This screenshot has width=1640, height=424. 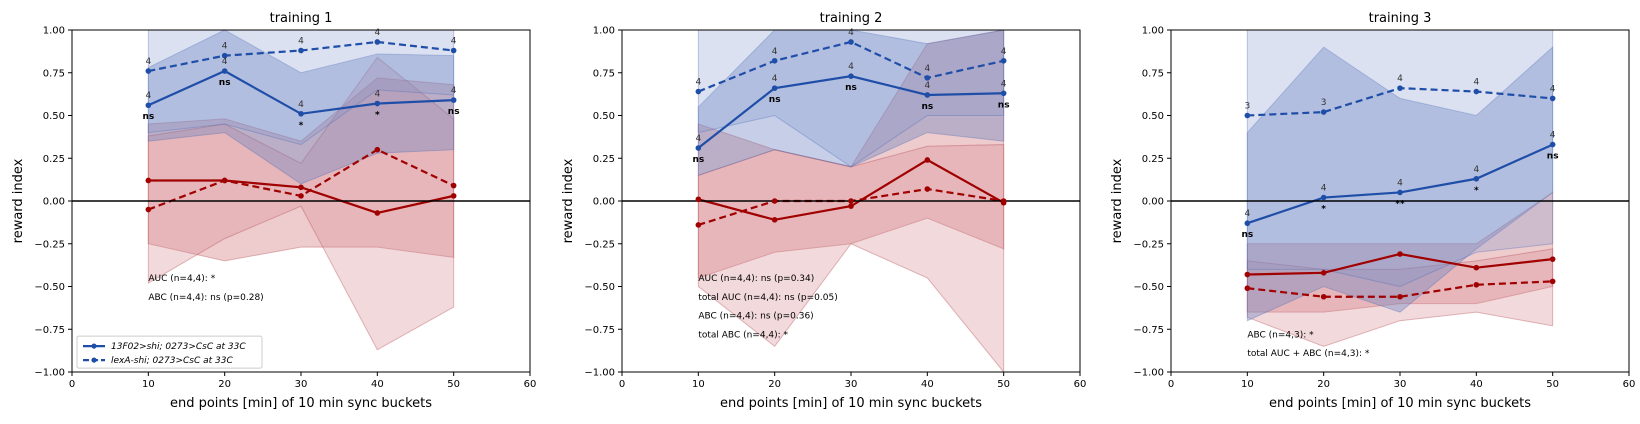 What do you see at coordinates (1400, 204) in the screenshot?
I see `significance-label: **` at bounding box center [1400, 204].